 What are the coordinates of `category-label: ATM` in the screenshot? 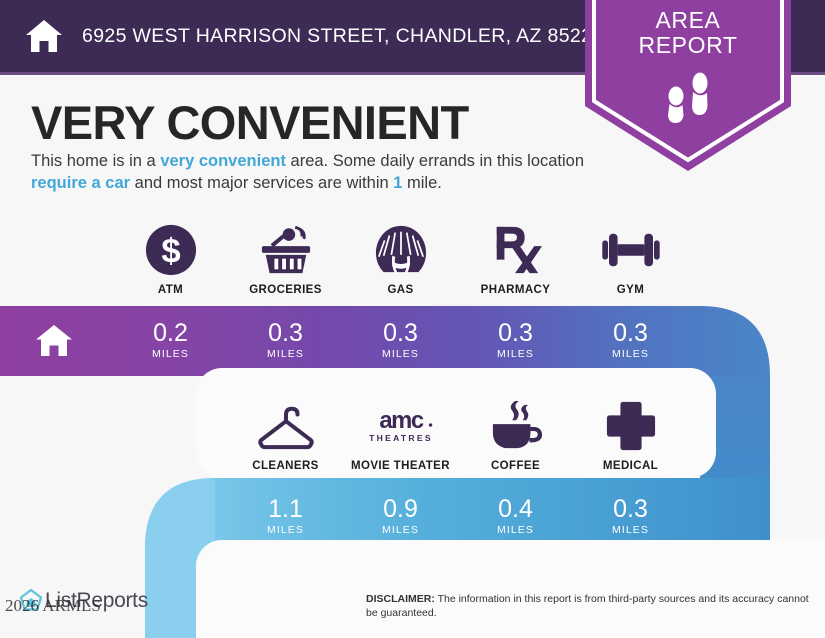 It's located at (170, 290).